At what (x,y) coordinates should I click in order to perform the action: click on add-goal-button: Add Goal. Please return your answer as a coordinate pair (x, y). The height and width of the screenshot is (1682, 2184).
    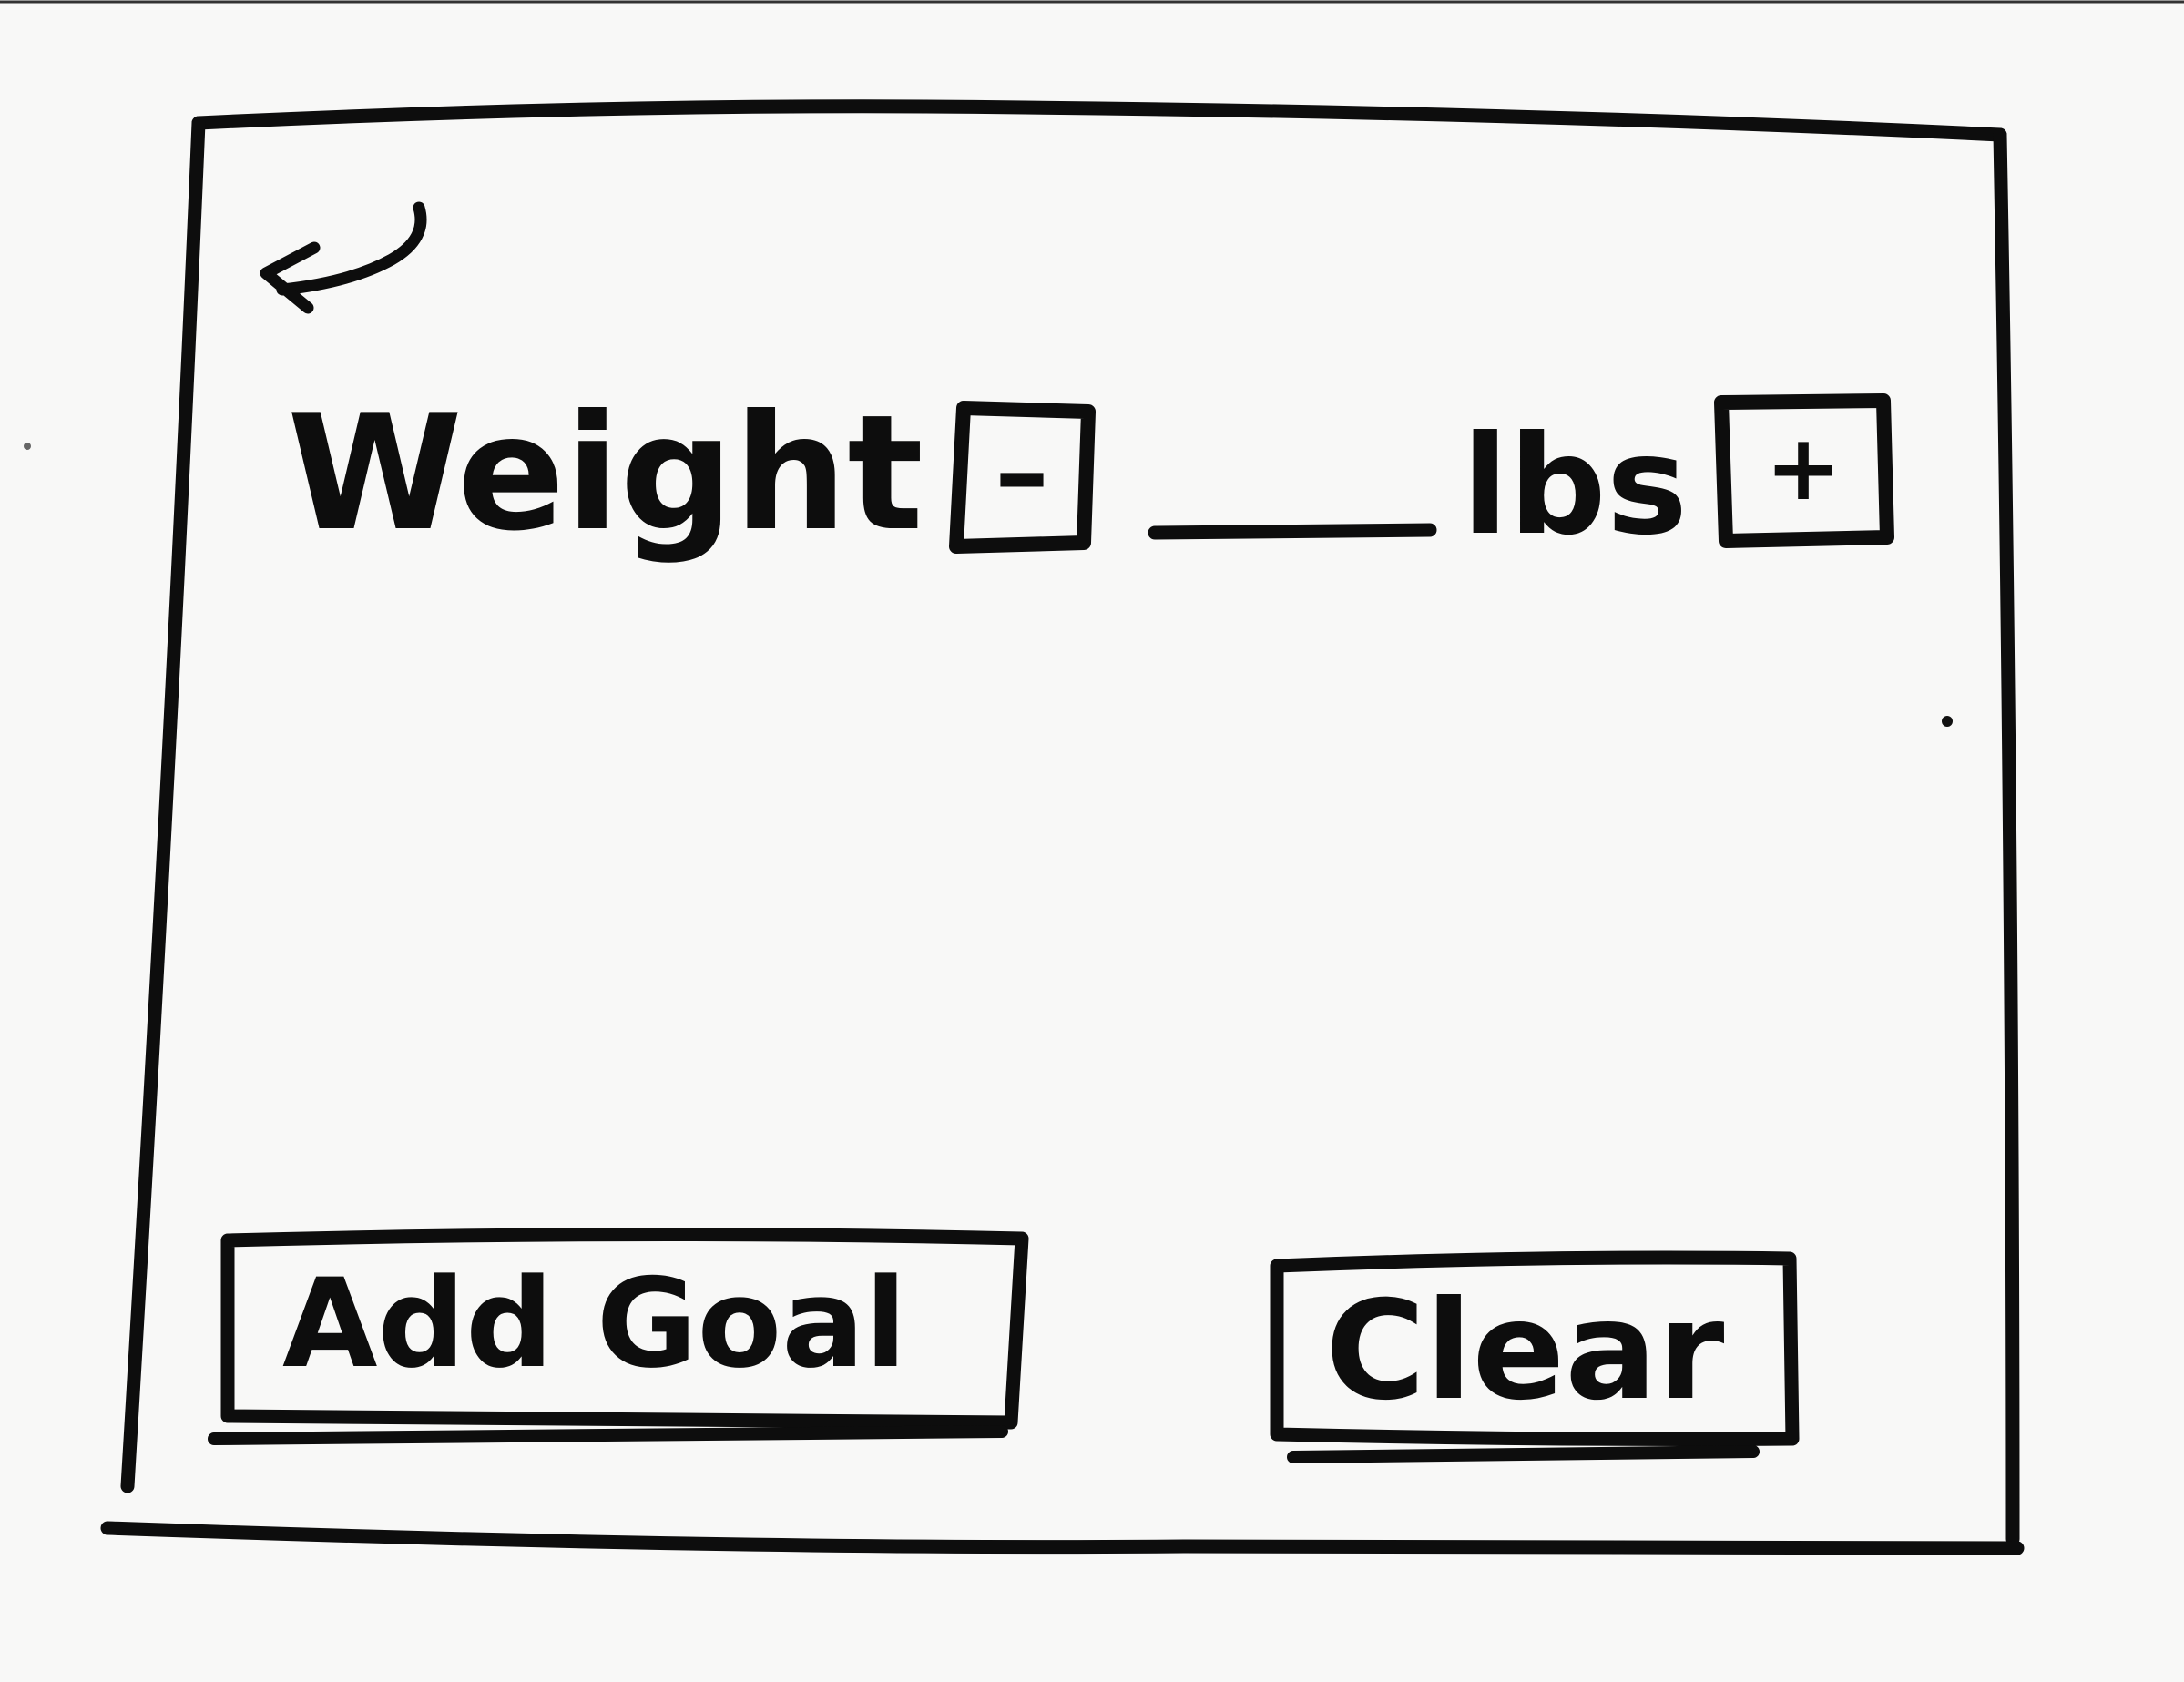
    Looking at the image, I should click on (619, 1336).